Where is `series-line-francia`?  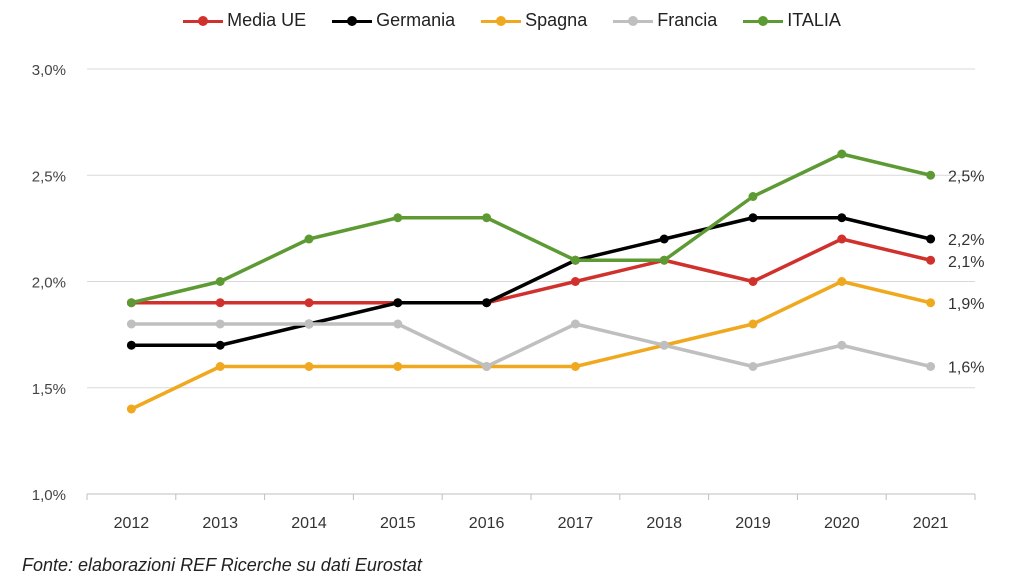
series-line-francia is located at coordinates (531, 345).